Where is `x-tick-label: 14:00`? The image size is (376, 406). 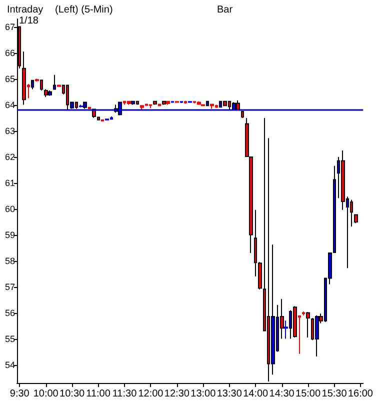
x-tick-label: 14:00 is located at coordinates (256, 394).